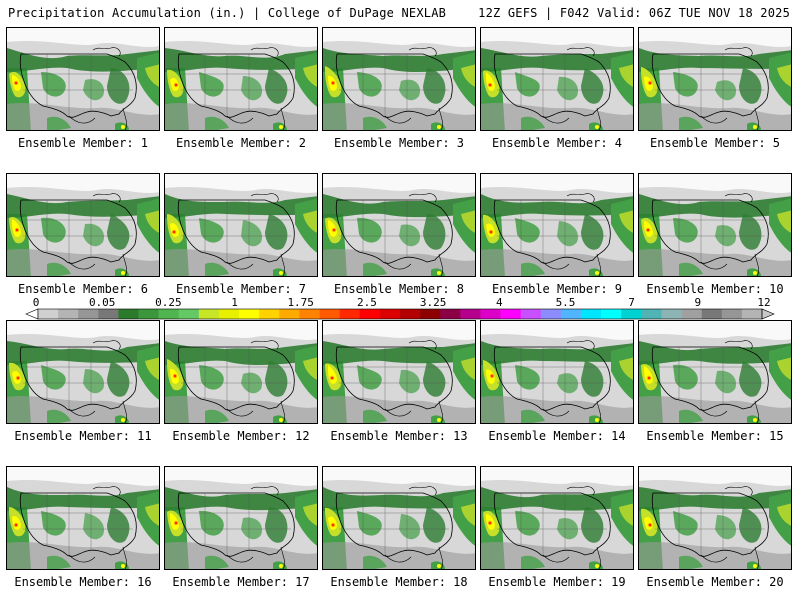 This screenshot has height=600, width=800. What do you see at coordinates (433, 302) in the screenshot?
I see `colorbar-tick-label: 3.25` at bounding box center [433, 302].